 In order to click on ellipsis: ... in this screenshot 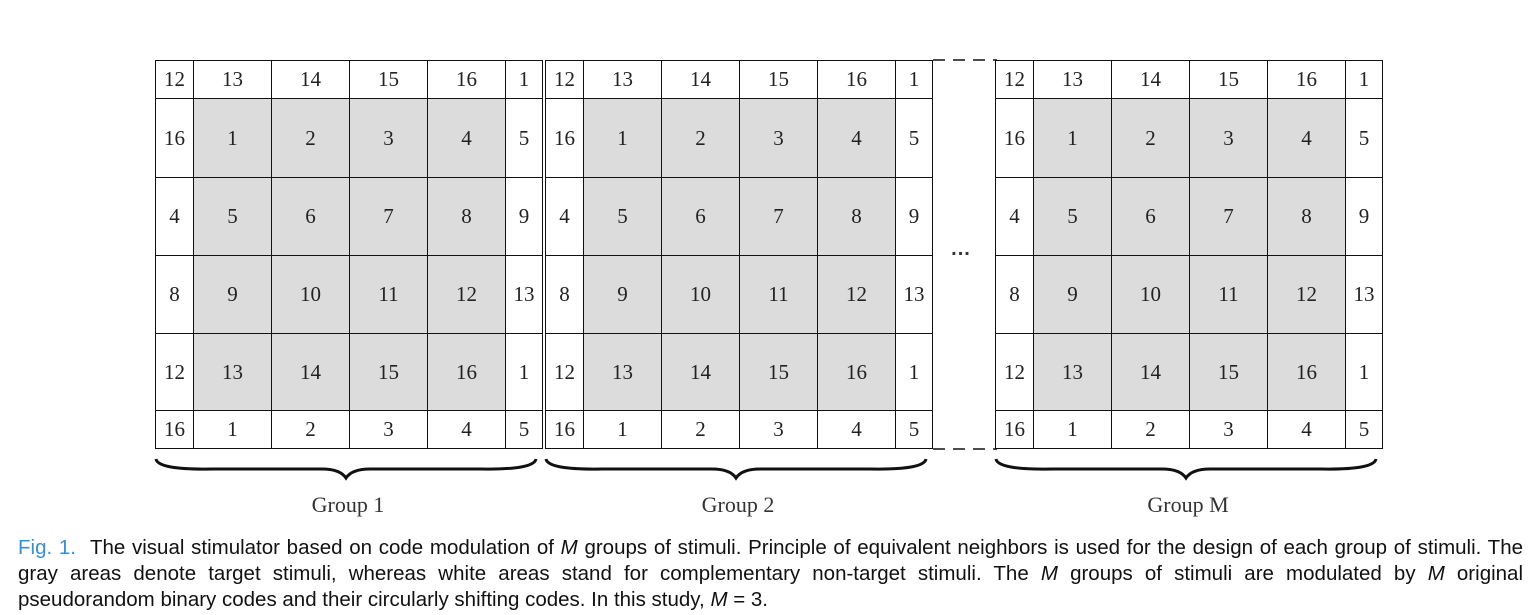, I will do `click(961, 249)`.